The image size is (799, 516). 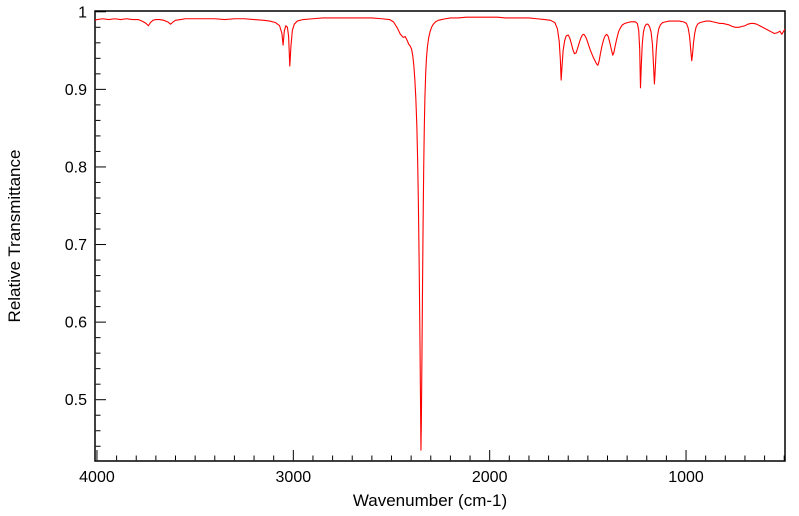 I want to click on x-tick-label: 1000, so click(x=686, y=477).